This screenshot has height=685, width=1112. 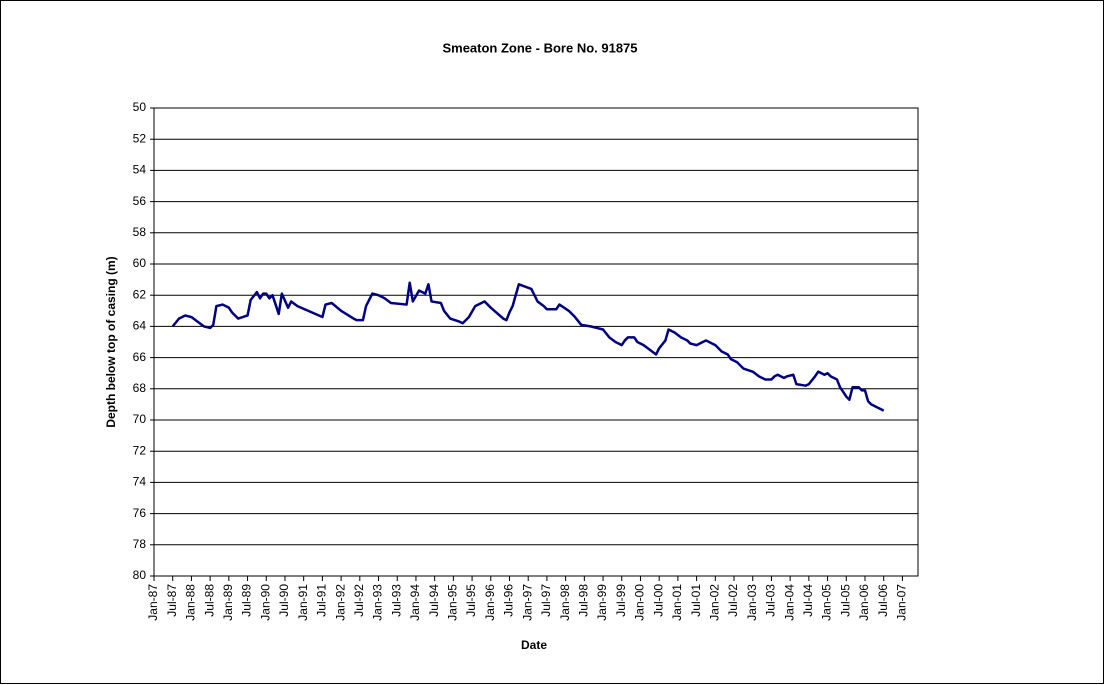 I want to click on x-tick-label: Jan-93, so click(x=378, y=602).